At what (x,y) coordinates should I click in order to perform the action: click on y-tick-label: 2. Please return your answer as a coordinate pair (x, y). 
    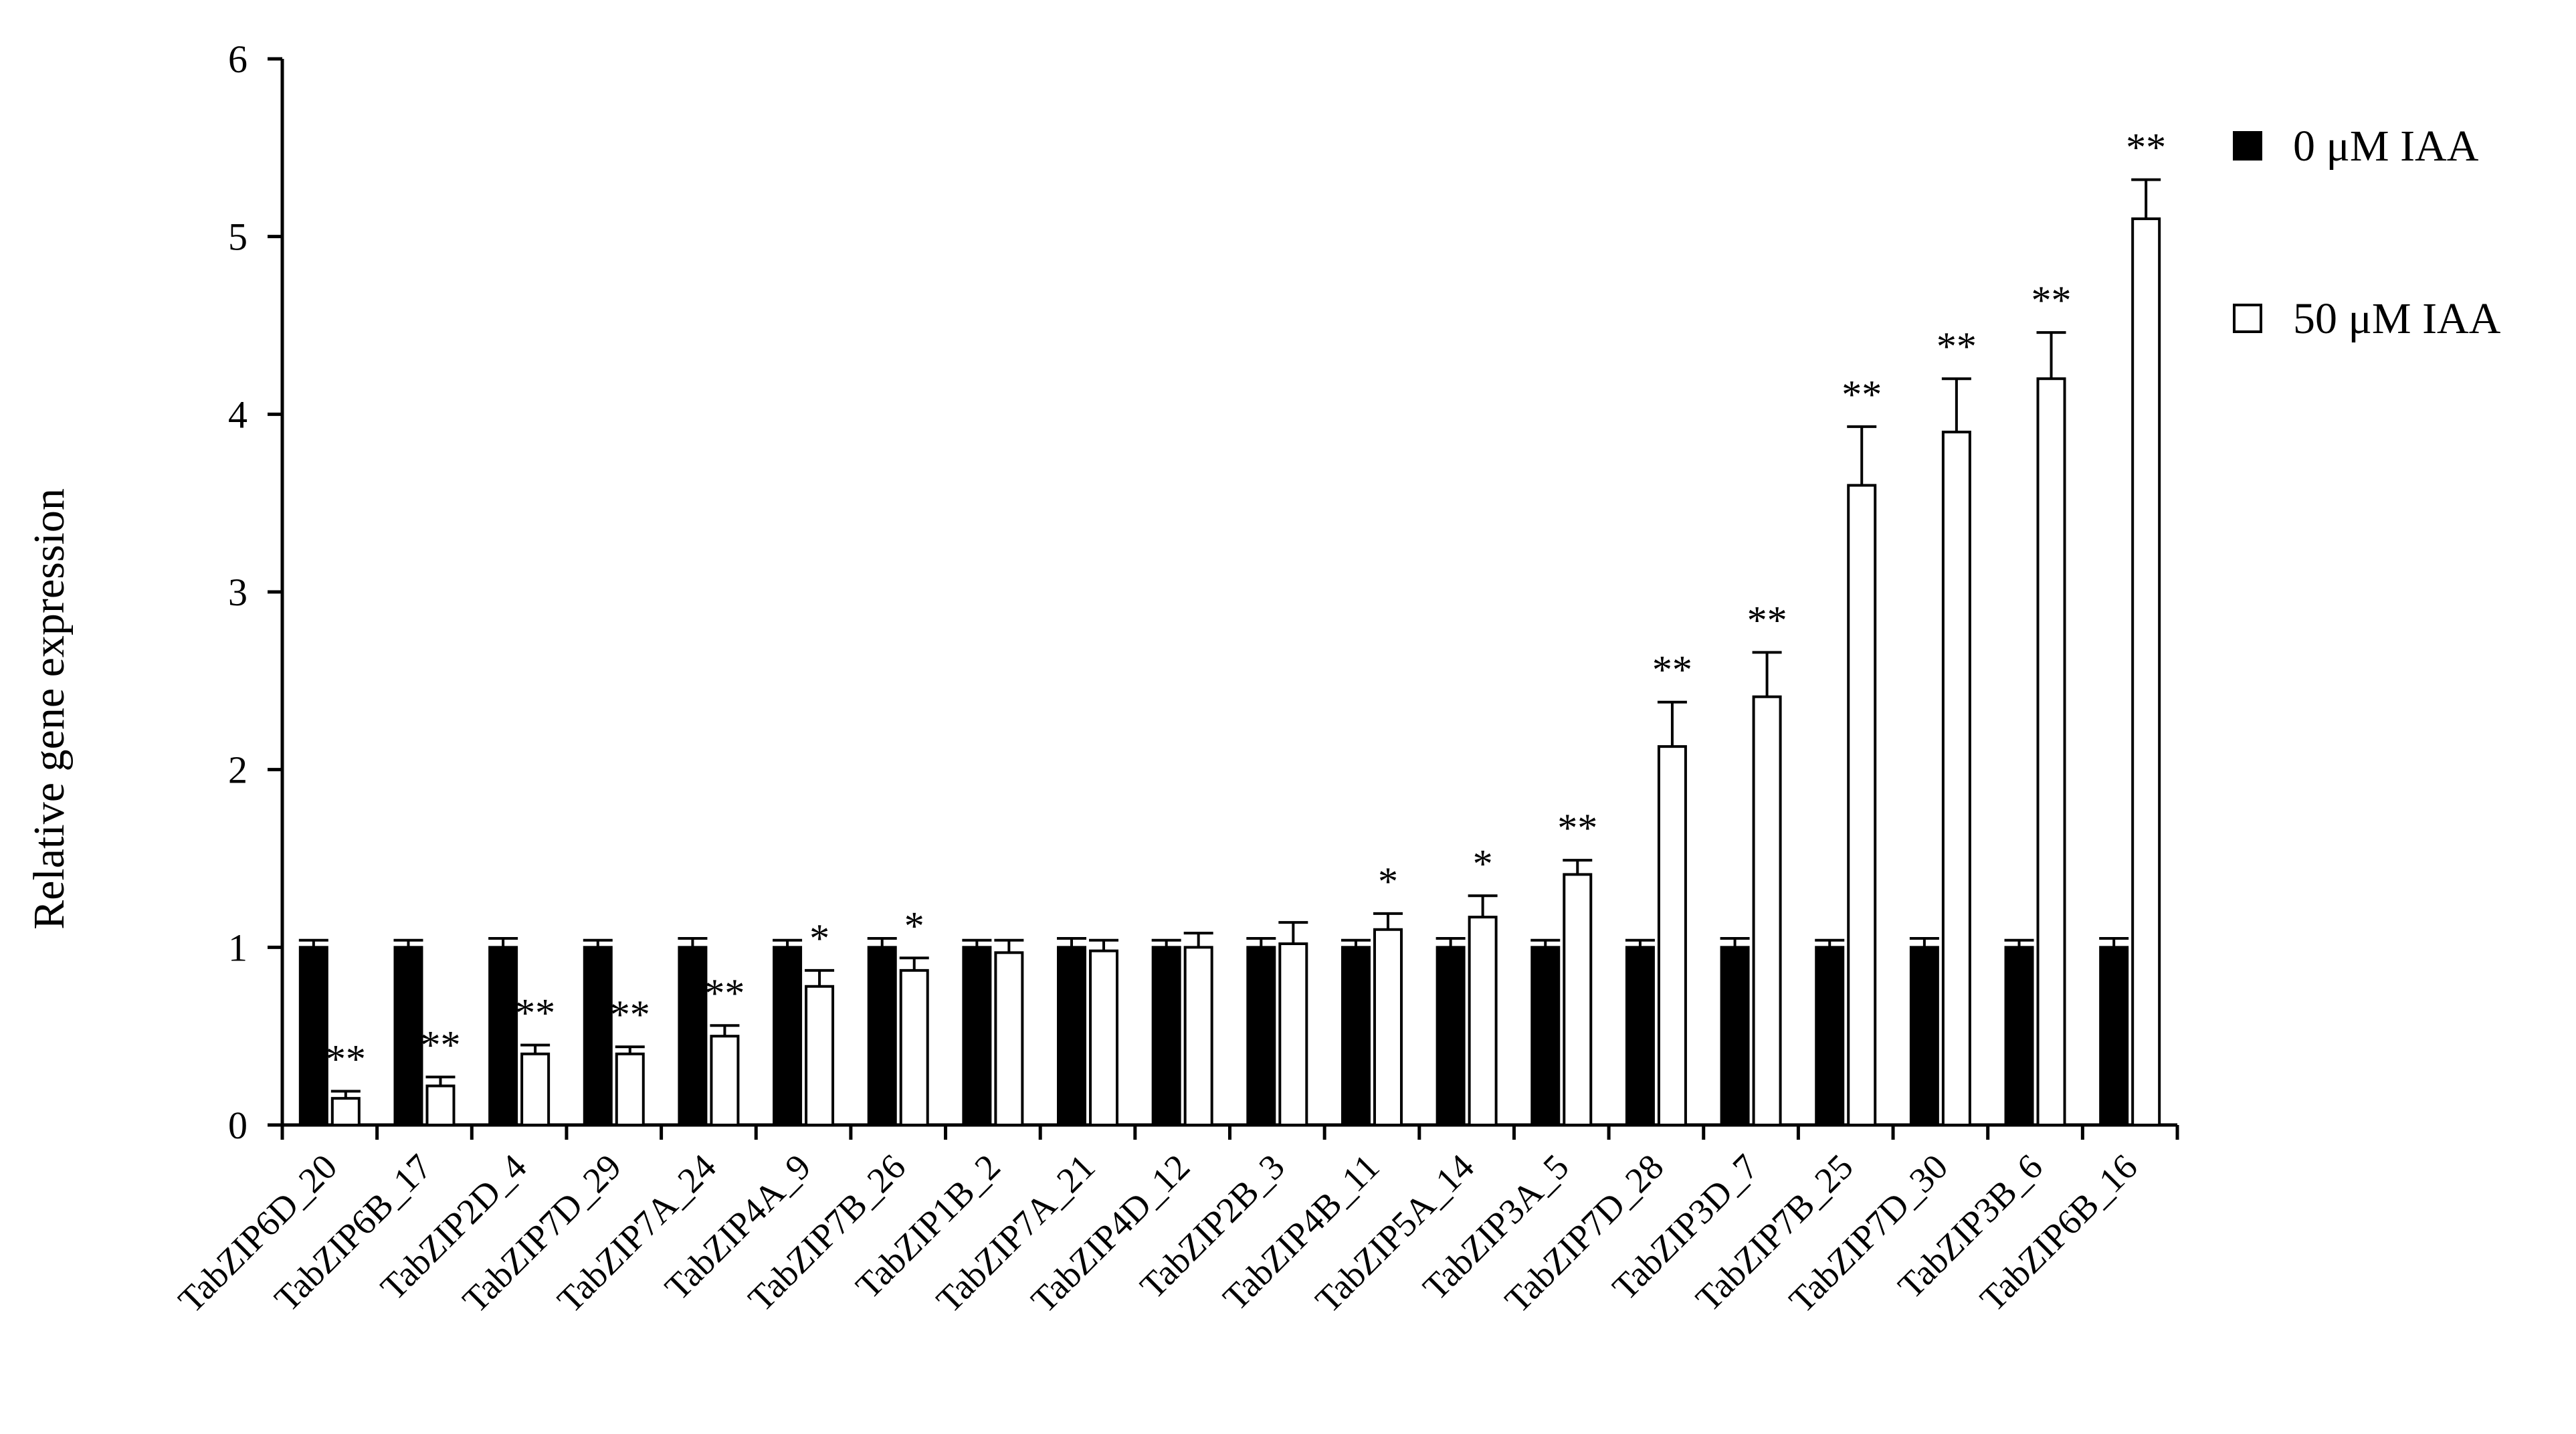
    Looking at the image, I should click on (237, 770).